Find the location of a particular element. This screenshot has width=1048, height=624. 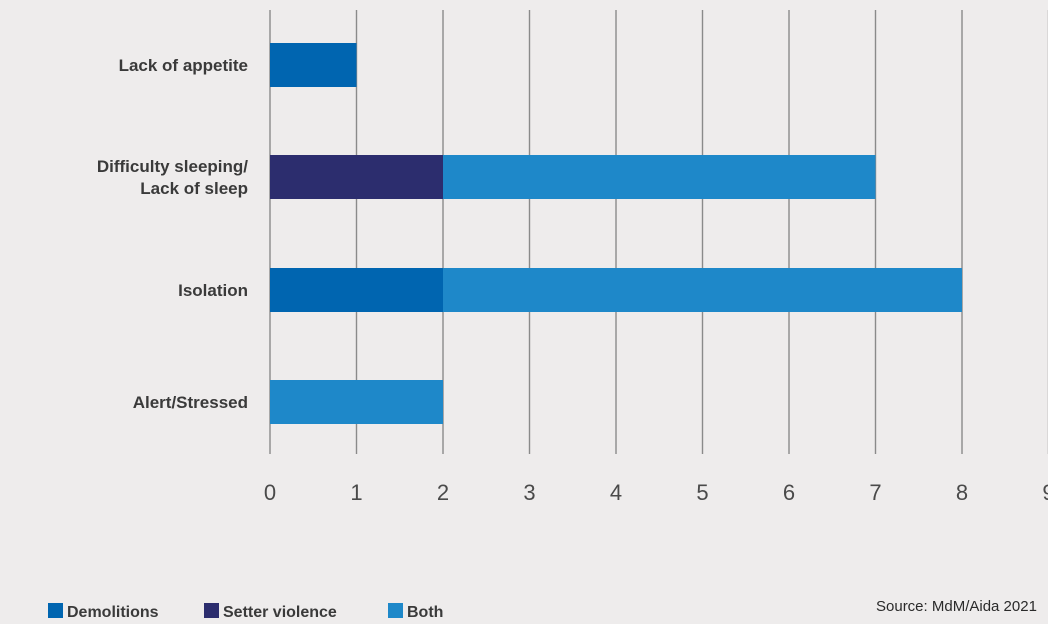

bar-1-setter-violence is located at coordinates (356, 177).